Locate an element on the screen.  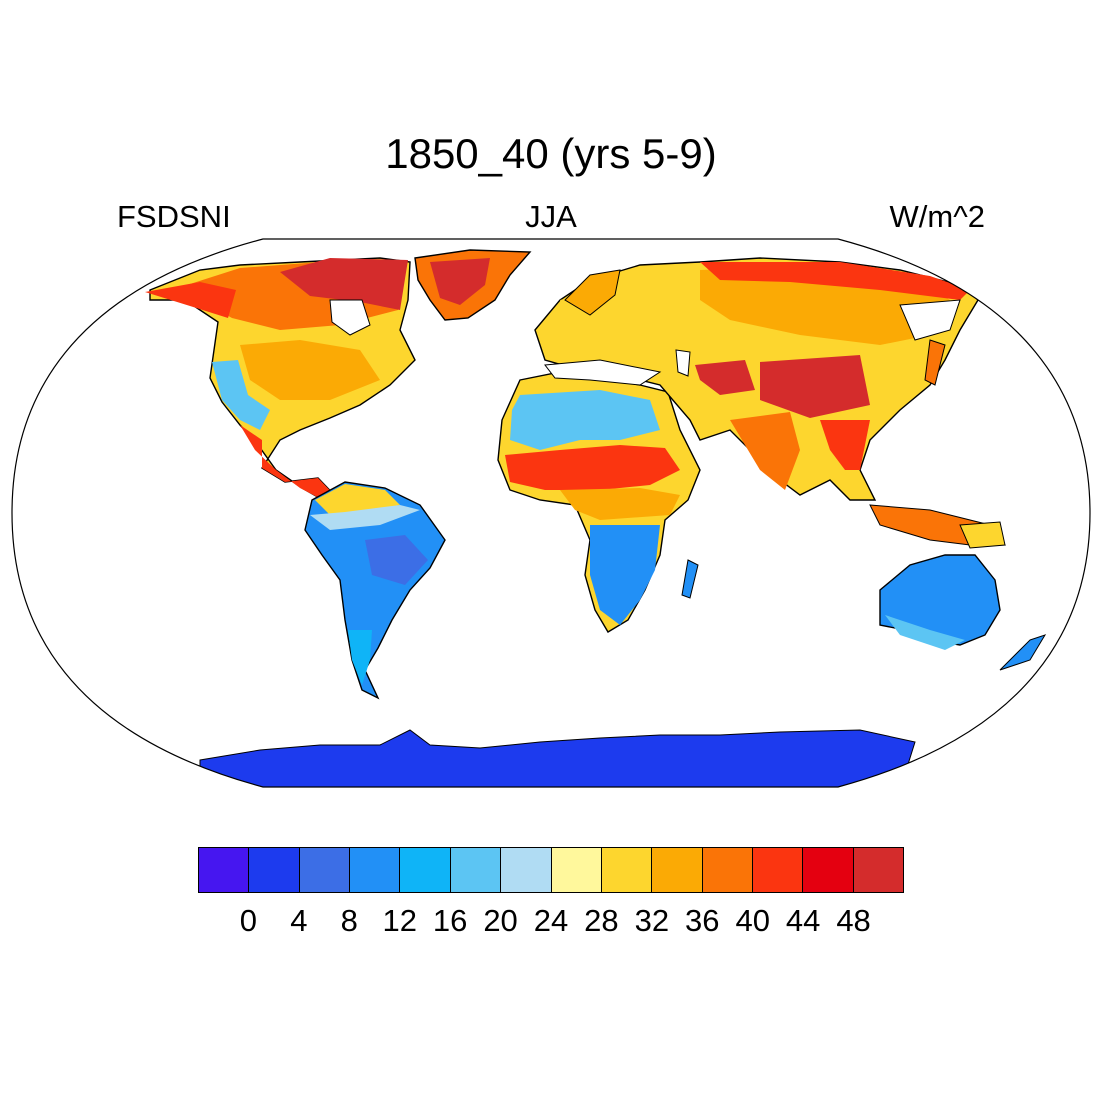
south-america-transition is located at coordinates (365, 517).